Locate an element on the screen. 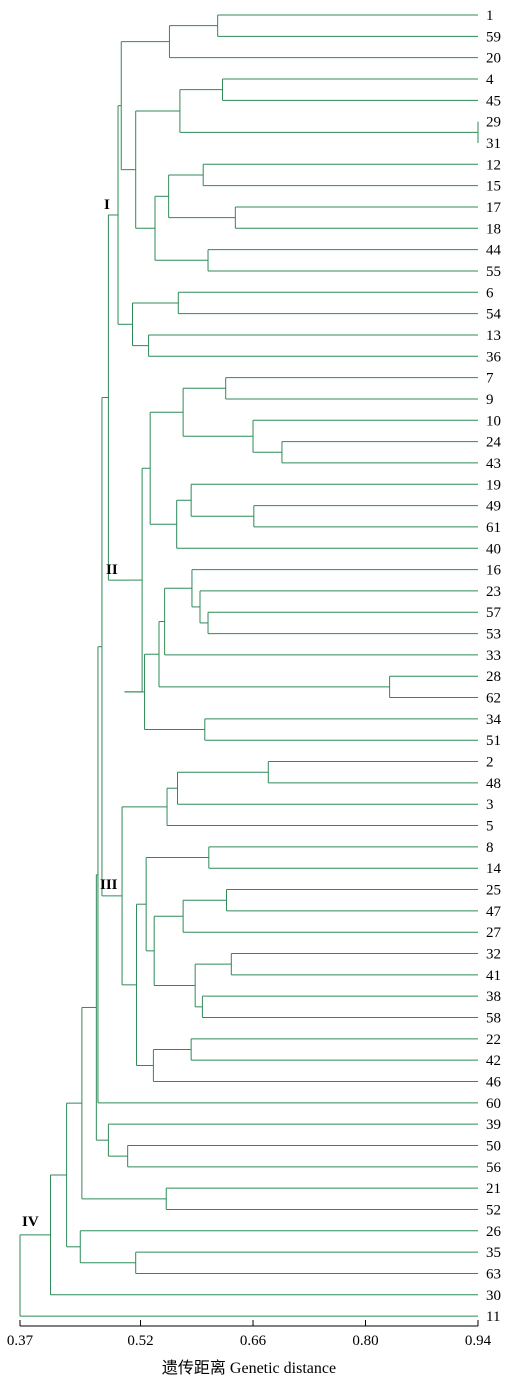 Image resolution: width=510 pixels, height=1385 pixels. leaf-label: 11 is located at coordinates (493, 1317).